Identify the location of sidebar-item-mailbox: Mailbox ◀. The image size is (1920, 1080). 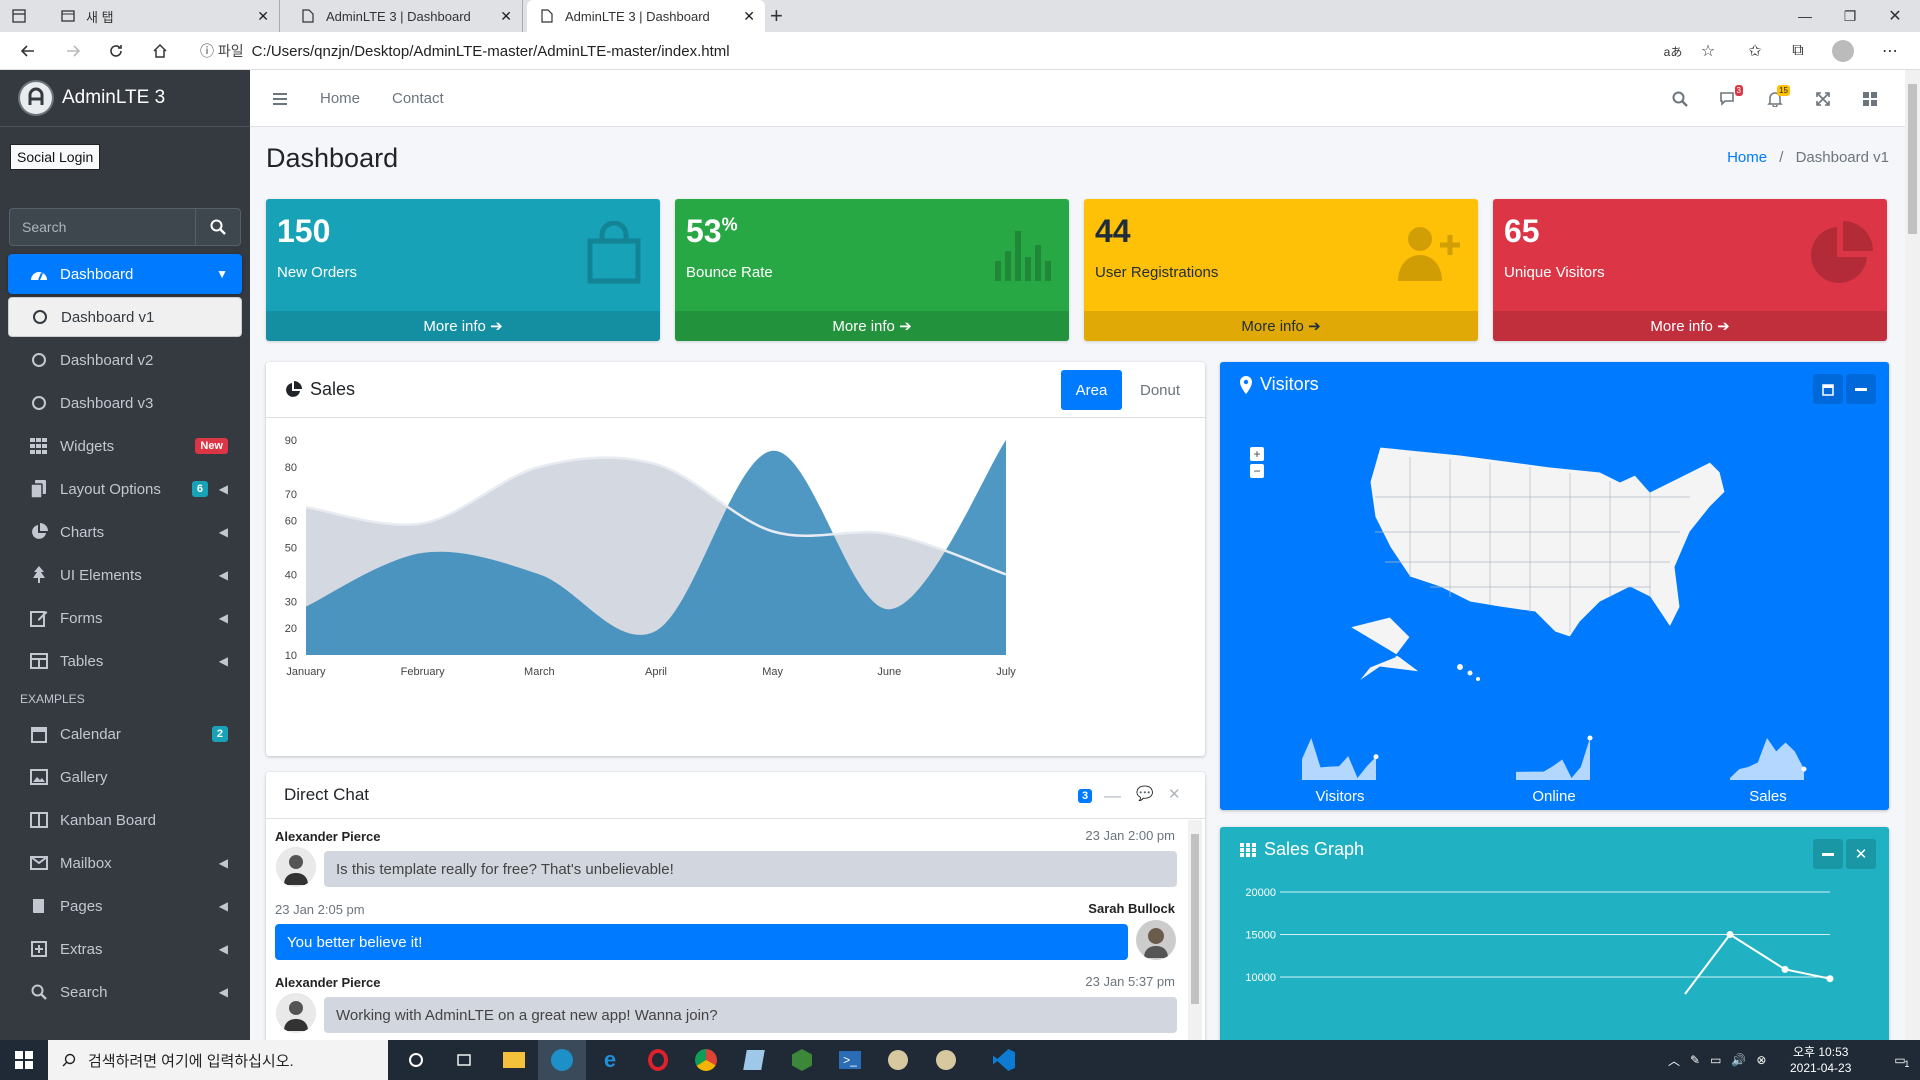
(125, 863).